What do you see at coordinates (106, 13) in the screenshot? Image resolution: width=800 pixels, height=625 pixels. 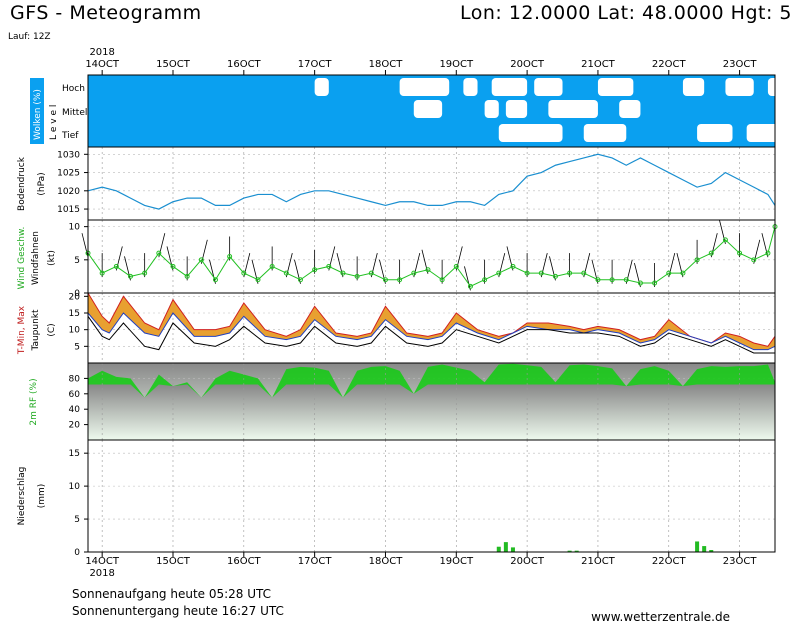 I see `chart-title: GFS - Meteogramm` at bounding box center [106, 13].